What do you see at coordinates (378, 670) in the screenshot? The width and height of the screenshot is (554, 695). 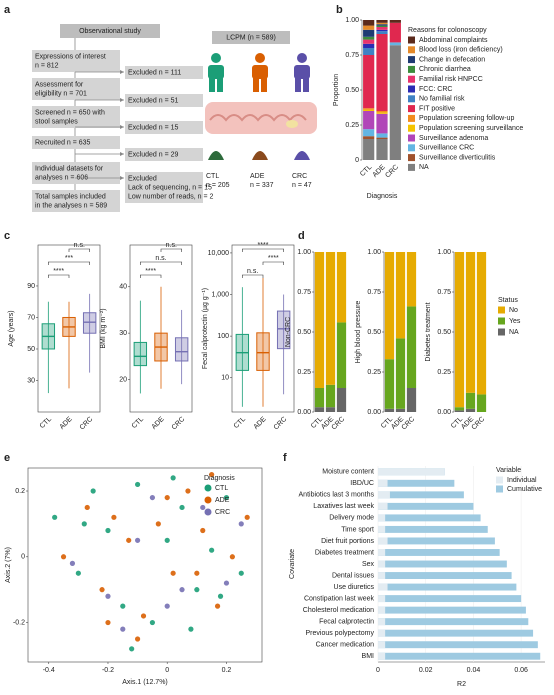 I see `x-tick-label: 0` at bounding box center [378, 670].